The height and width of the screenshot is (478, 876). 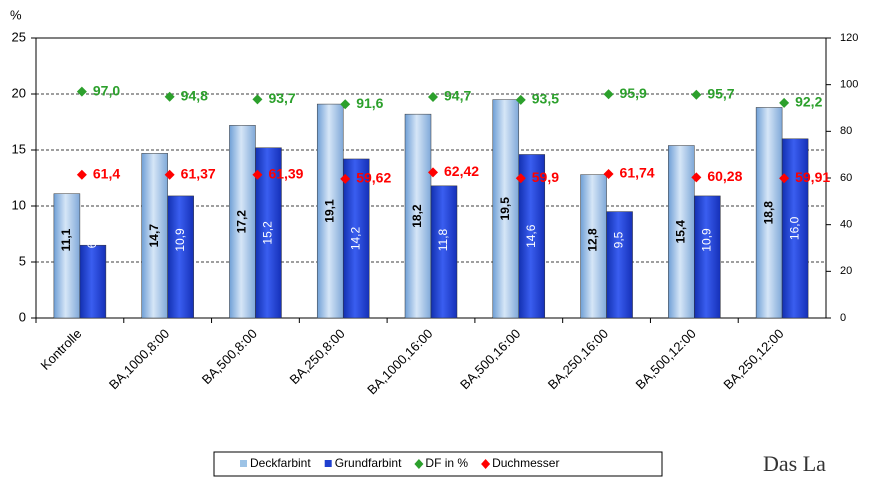 What do you see at coordinates (633, 93) in the screenshot?
I see `point-value-label: 95,9` at bounding box center [633, 93].